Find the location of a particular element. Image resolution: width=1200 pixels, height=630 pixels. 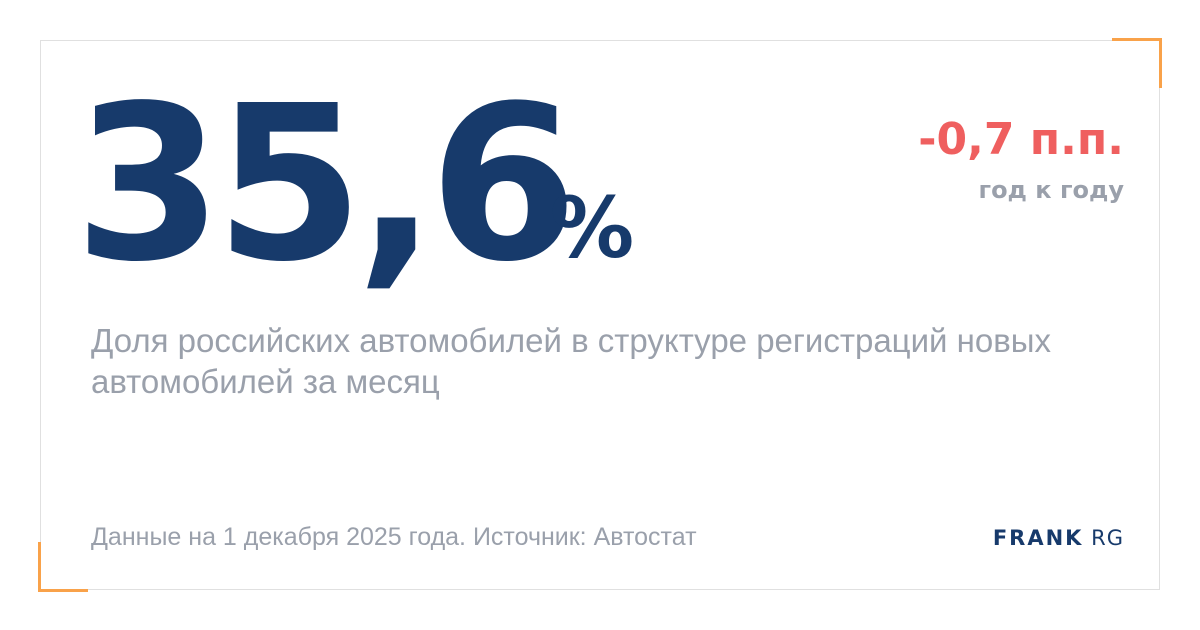

change-value: -0,7 п.п. is located at coordinates (1021, 139).